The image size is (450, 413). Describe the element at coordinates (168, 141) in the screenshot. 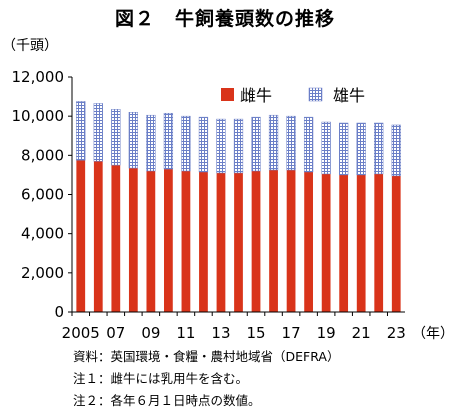

I see `bar-male-2010` at that location.